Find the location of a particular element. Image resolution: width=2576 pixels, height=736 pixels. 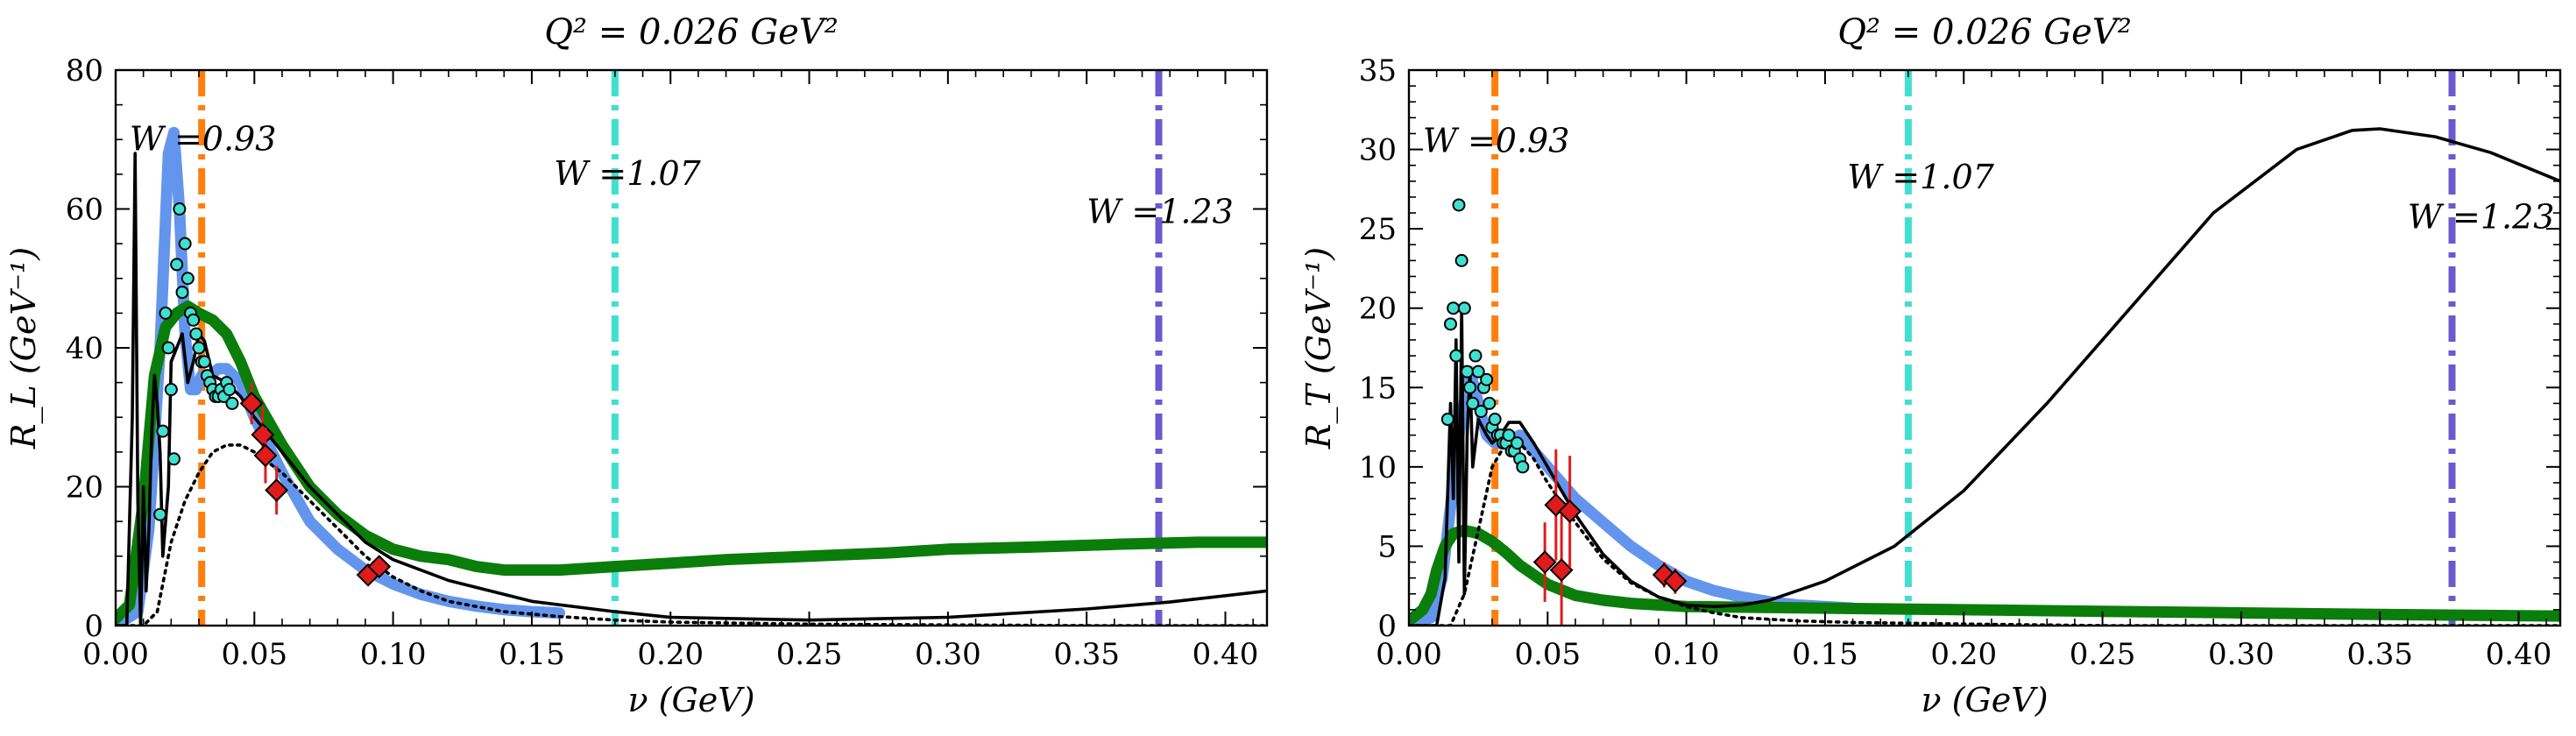

series-line-green-thick is located at coordinates (1984, 575).